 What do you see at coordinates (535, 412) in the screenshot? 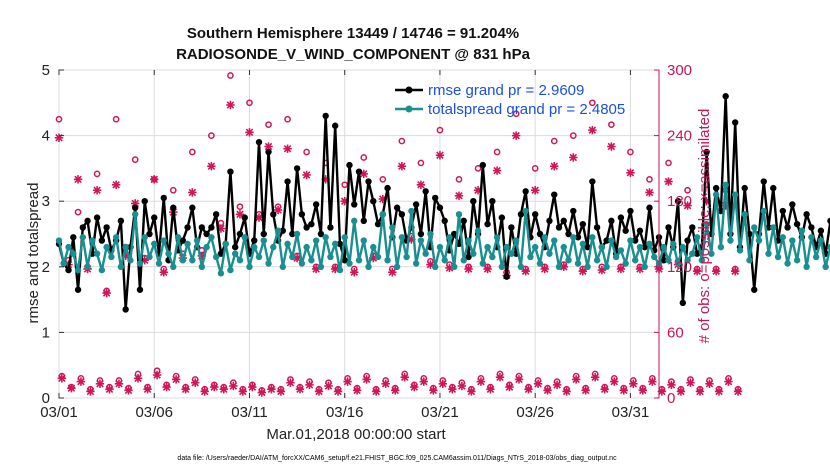
I see `x-tick-label: 03/26` at bounding box center [535, 412].